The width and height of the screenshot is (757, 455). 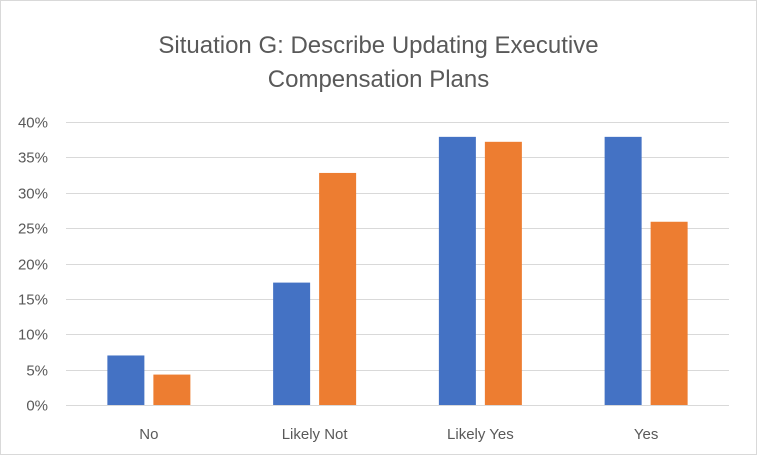 What do you see at coordinates (623, 271) in the screenshot?
I see `bar-series1-yes` at bounding box center [623, 271].